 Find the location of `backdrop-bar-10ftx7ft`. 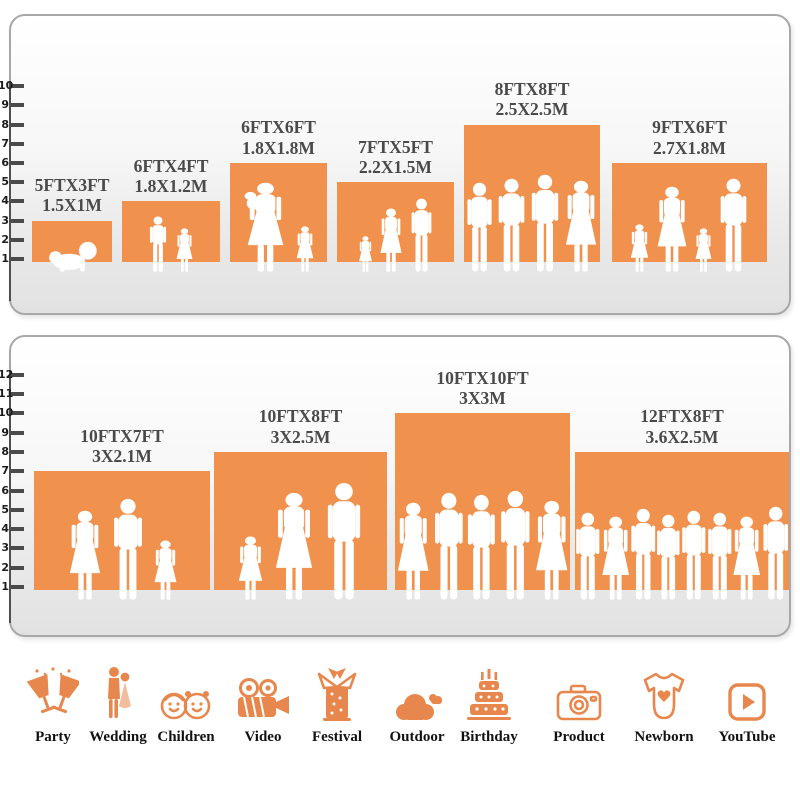

backdrop-bar-10ftx7ft is located at coordinates (122, 535).